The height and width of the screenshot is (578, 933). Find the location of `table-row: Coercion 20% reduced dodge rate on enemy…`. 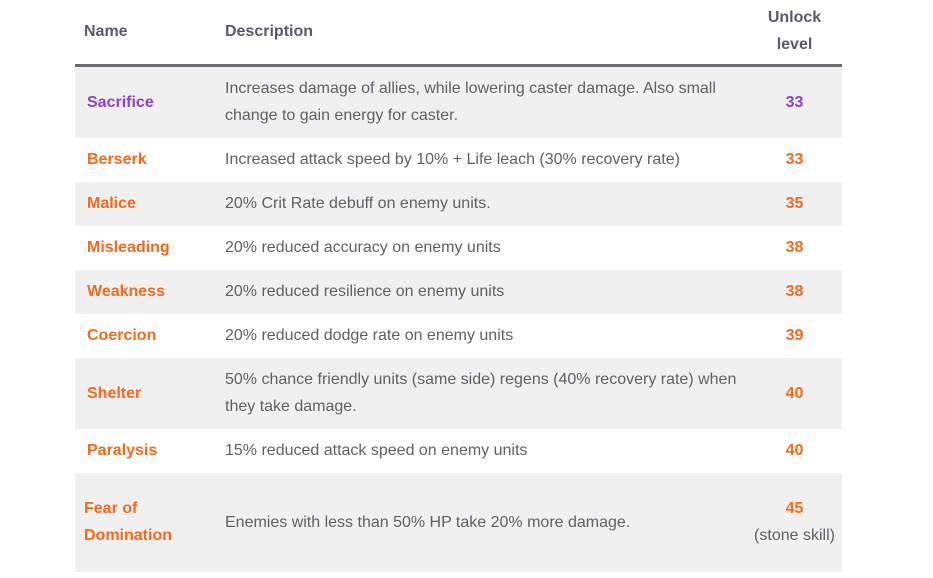

table-row: Coercion 20% reduced dodge rate on enemy… is located at coordinates (458, 335).